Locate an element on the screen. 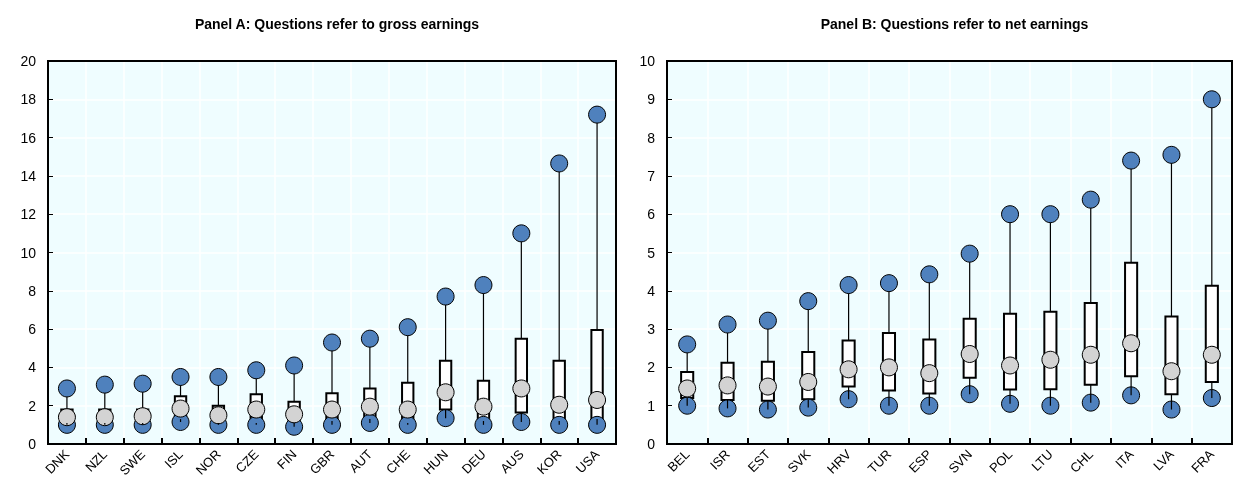 The height and width of the screenshot is (486, 1237). y-tick-label: 7 is located at coordinates (651, 175).